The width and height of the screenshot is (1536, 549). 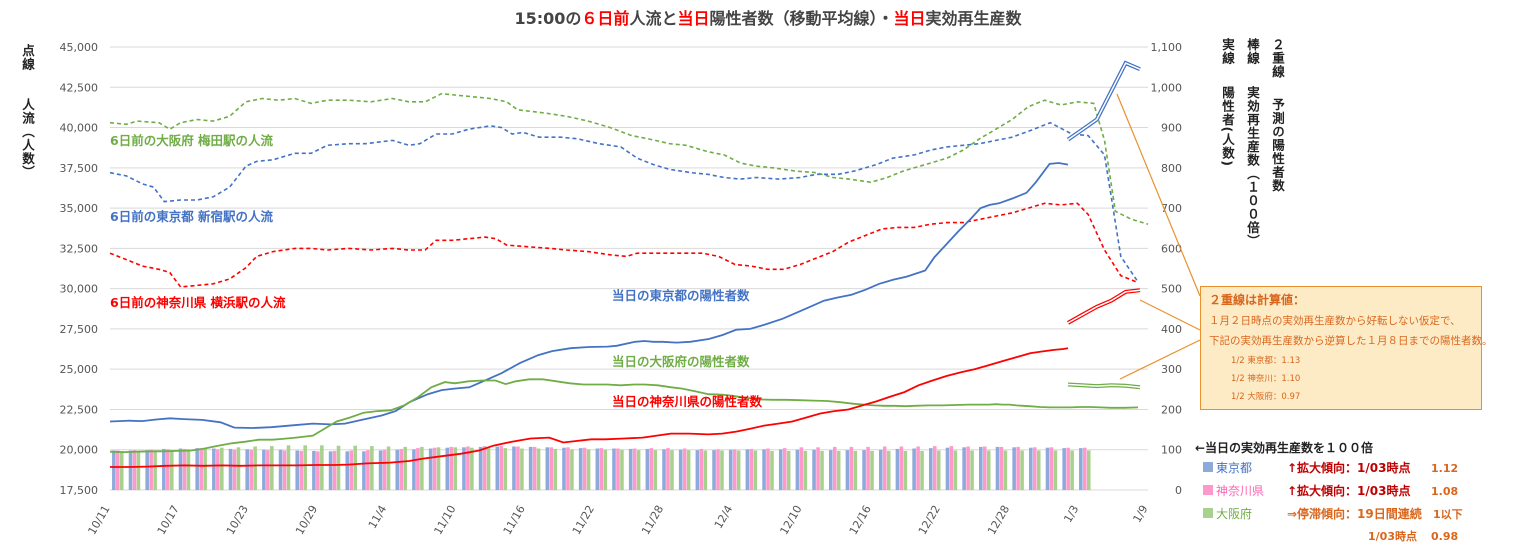 I want to click on legend-swatch-kanagawa, so click(x=1208, y=490).